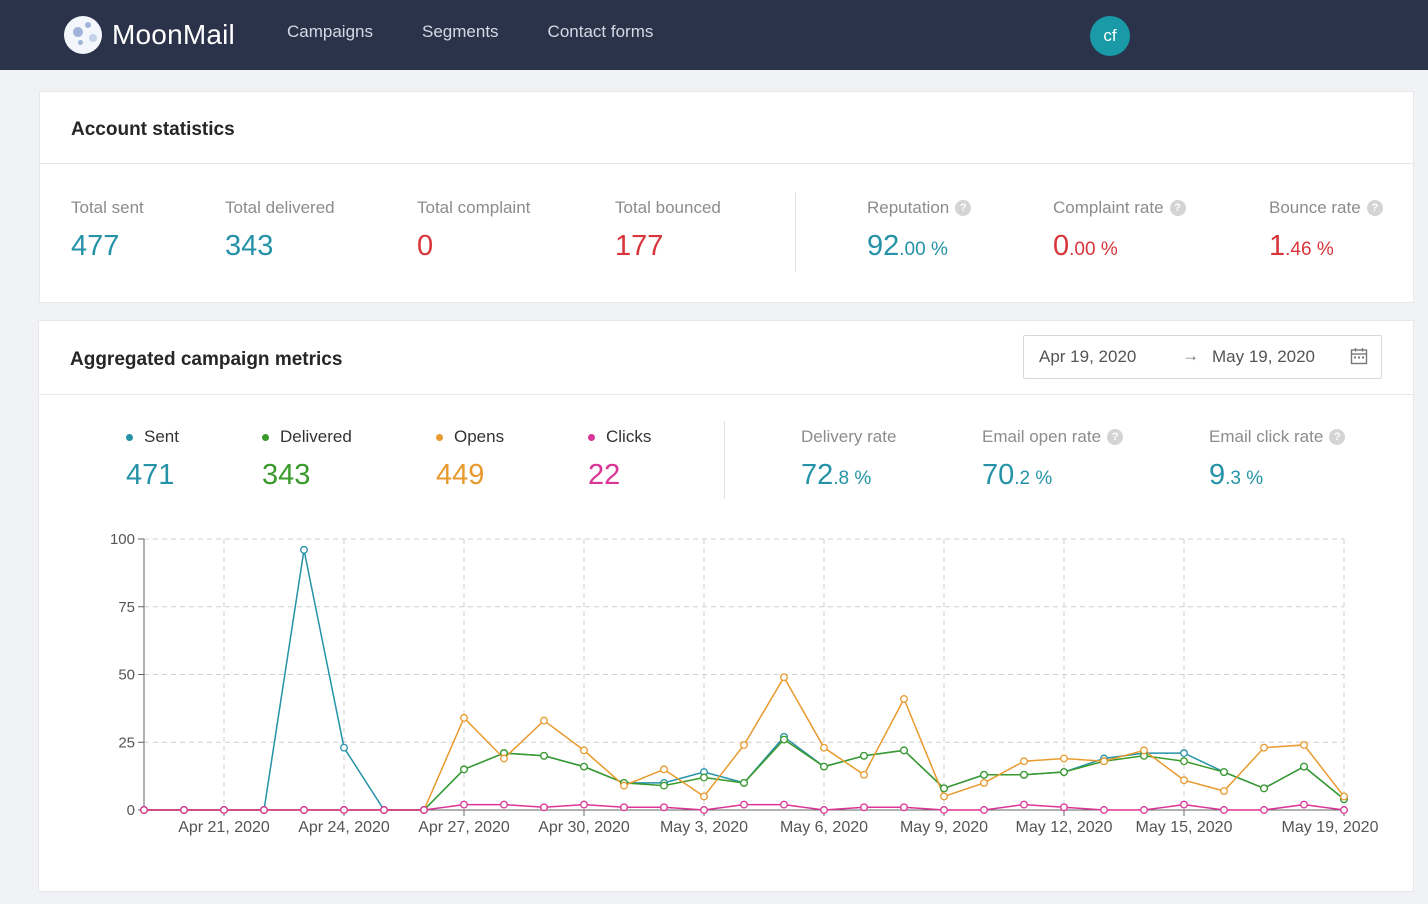  What do you see at coordinates (280, 230) in the screenshot?
I see `stat-total-delivered: Total delivered 343` at bounding box center [280, 230].